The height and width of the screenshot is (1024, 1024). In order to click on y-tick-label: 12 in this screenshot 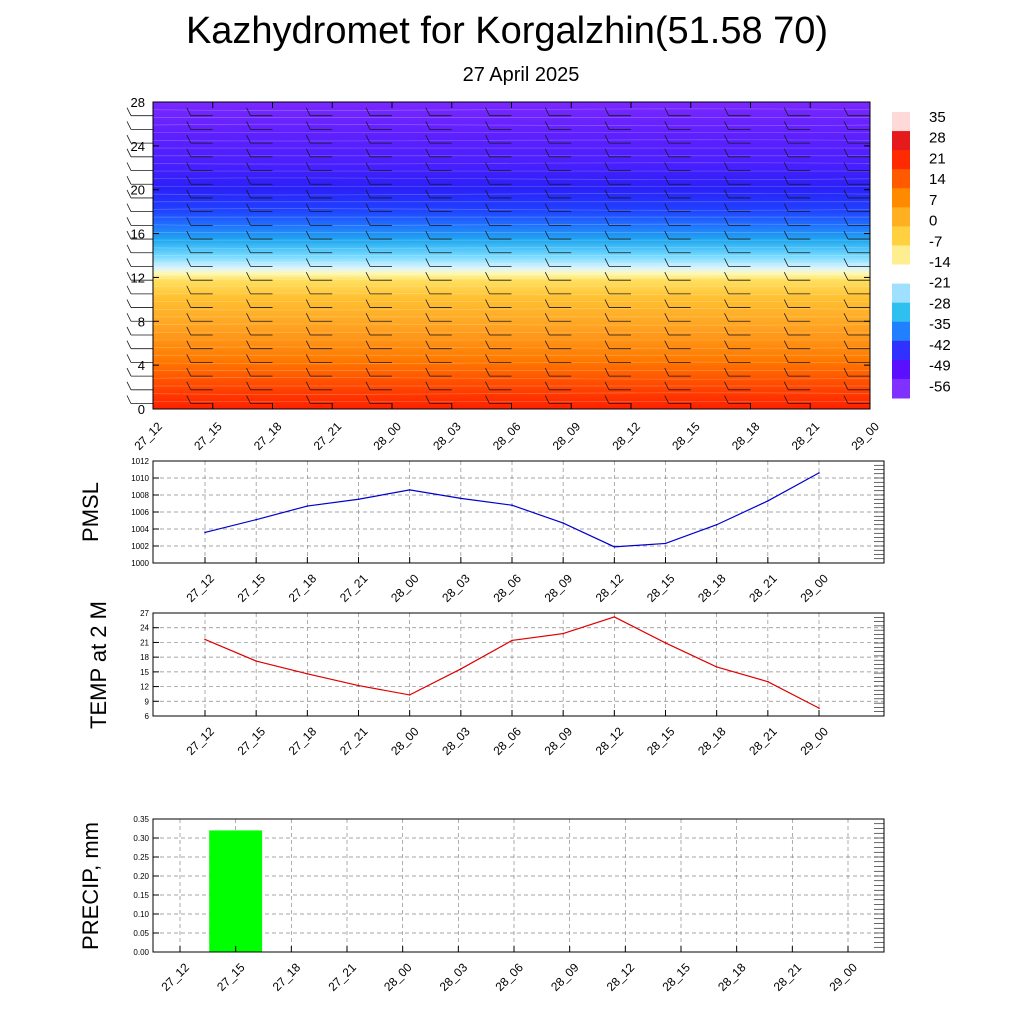, I will do `click(138, 277)`.